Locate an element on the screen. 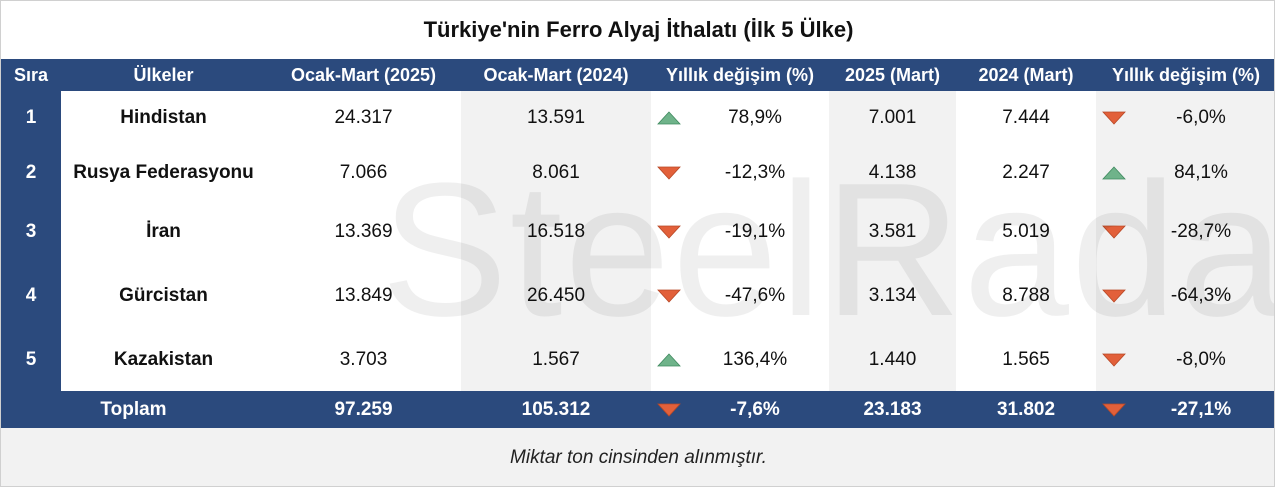 The image size is (1275, 487). cell-text: -27,1% is located at coordinates (1201, 409).